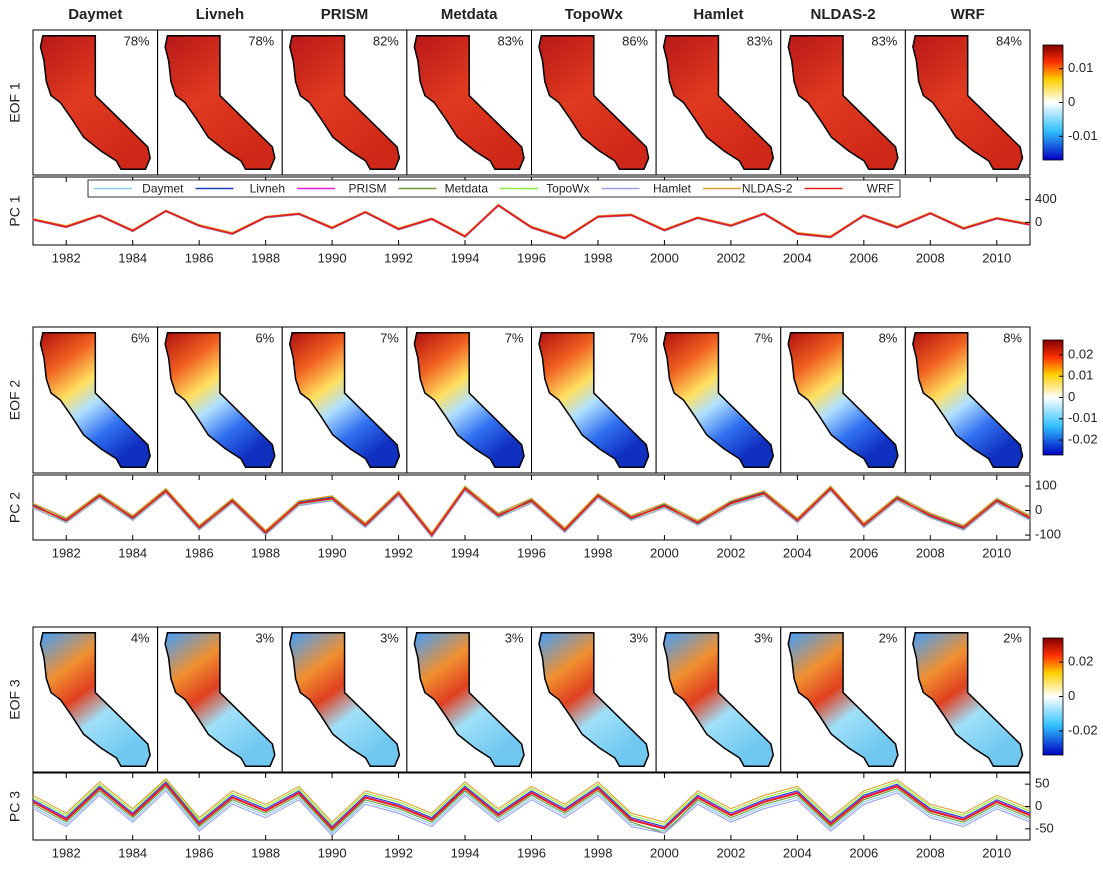 The height and width of the screenshot is (869, 1103). What do you see at coordinates (1080, 67) in the screenshot?
I see `colorbar-tick-label: 0.01` at bounding box center [1080, 67].